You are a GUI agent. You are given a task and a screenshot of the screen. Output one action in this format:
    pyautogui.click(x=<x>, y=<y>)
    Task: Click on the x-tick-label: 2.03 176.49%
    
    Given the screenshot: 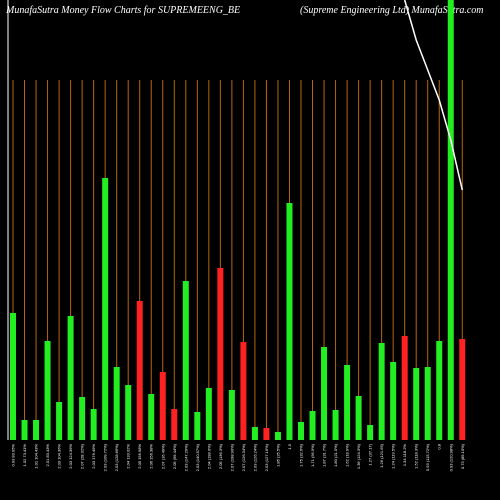 What is the action you would take?
    pyautogui.click(x=93, y=456)
    